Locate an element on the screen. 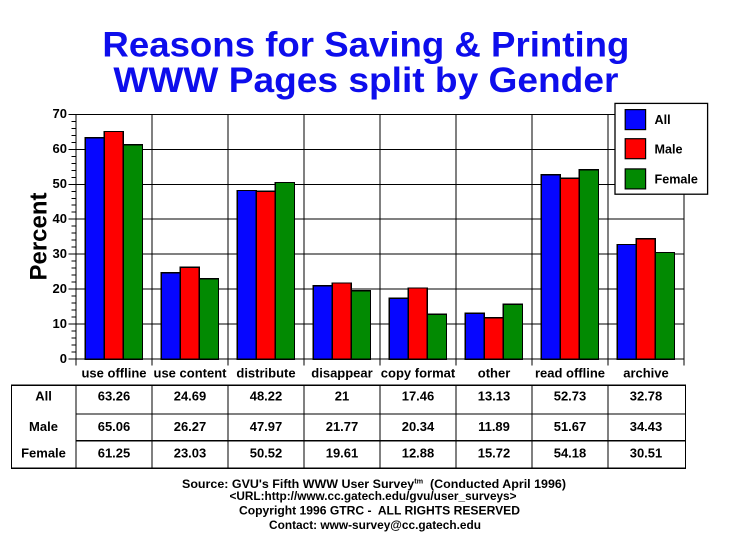 This screenshot has height=553, width=729. svg-text: copy format is located at coordinates (418, 372).